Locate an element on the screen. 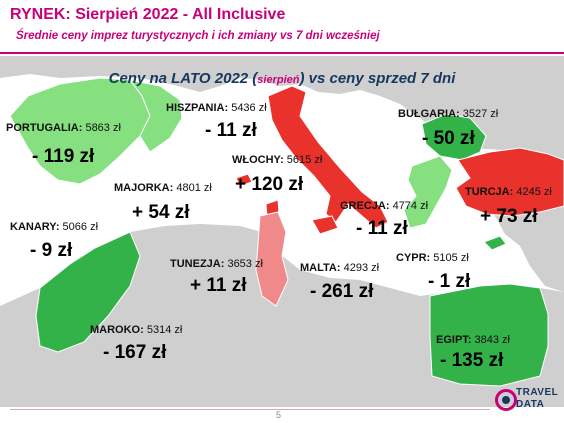 This screenshot has height=423, width=564. destination-label-wlochy: WŁOCHY: 5615 zł is located at coordinates (277, 160).